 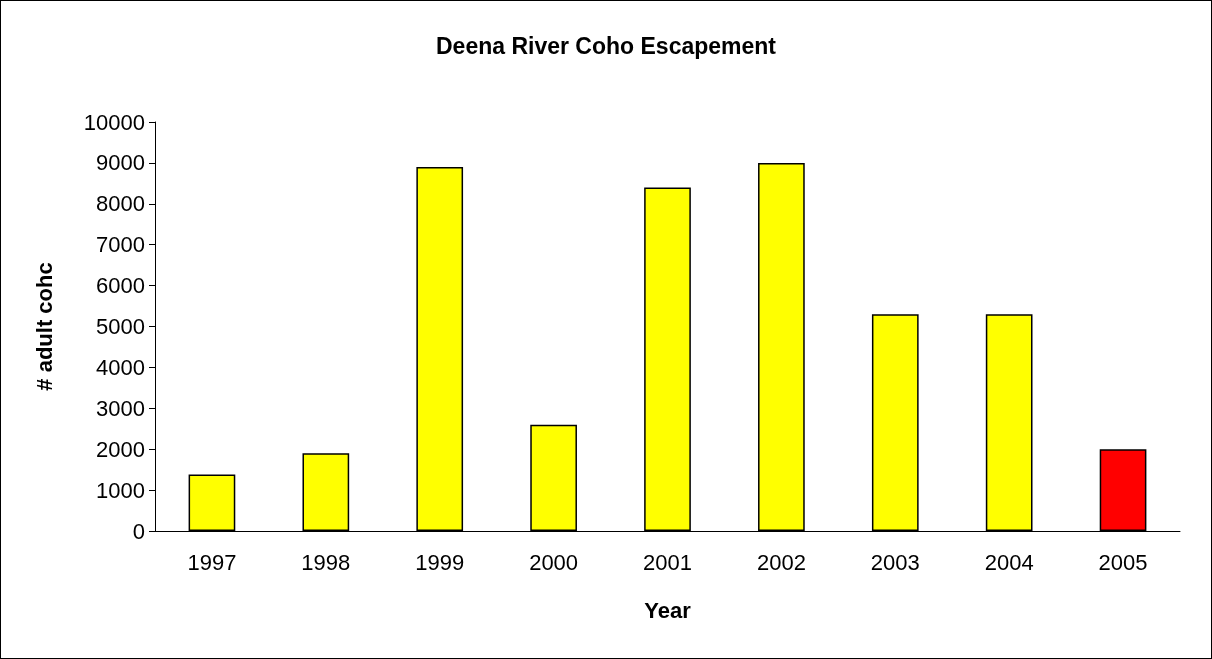 What do you see at coordinates (781, 562) in the screenshot?
I see `x-tick-label: 2002` at bounding box center [781, 562].